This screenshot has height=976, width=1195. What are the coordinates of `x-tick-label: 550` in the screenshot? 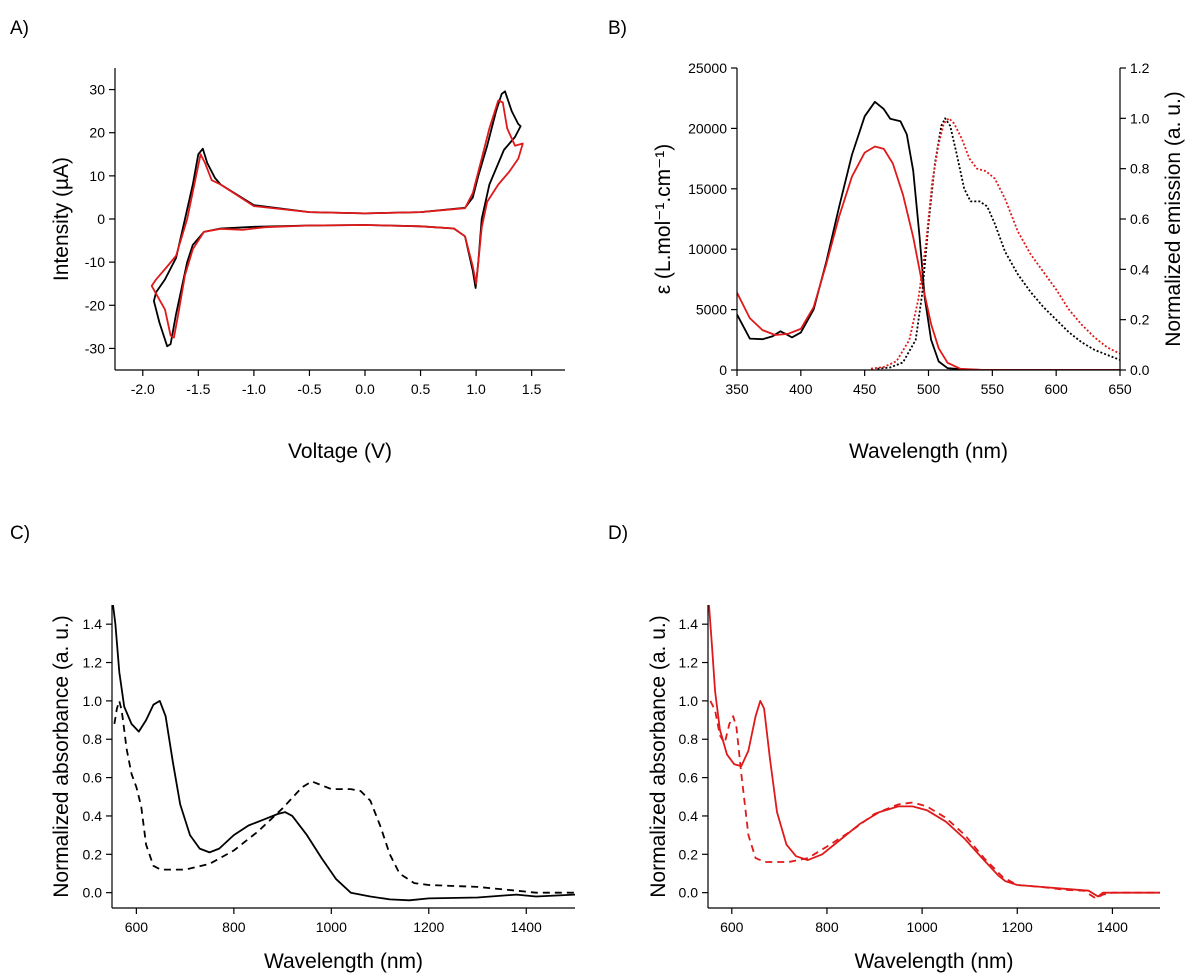 It's located at (993, 389).